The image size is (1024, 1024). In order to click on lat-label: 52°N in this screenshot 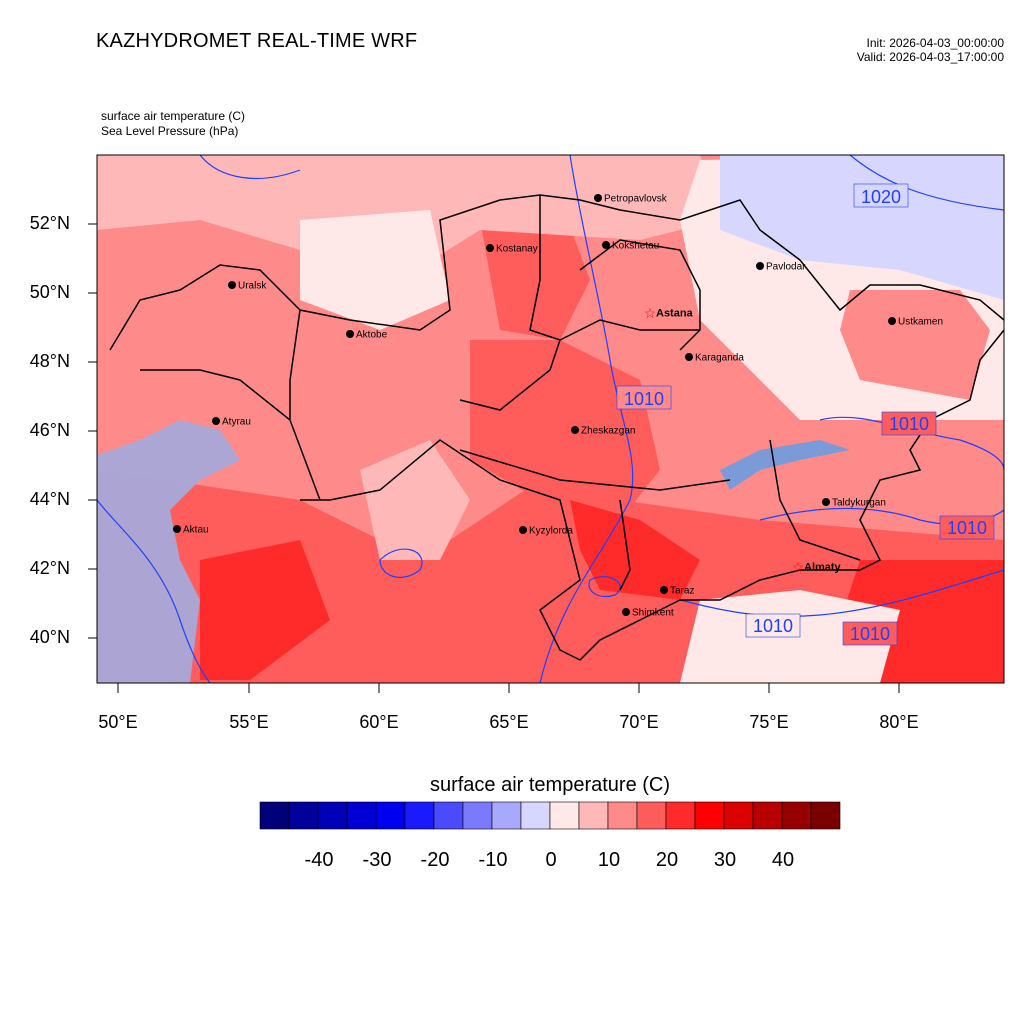, I will do `click(49, 223)`.